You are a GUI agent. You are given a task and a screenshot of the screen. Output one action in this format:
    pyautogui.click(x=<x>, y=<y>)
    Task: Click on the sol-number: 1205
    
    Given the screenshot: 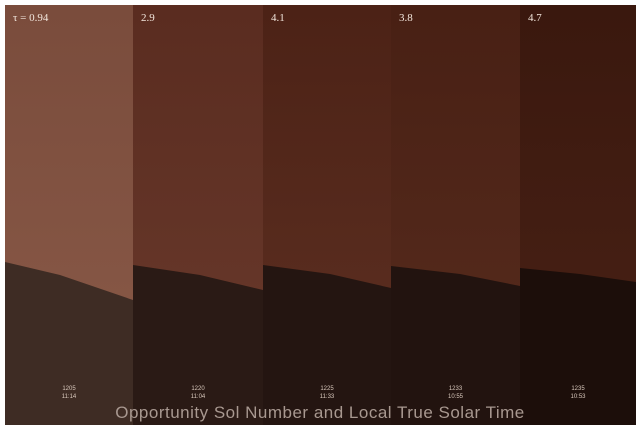 What is the action you would take?
    pyautogui.click(x=69, y=389)
    